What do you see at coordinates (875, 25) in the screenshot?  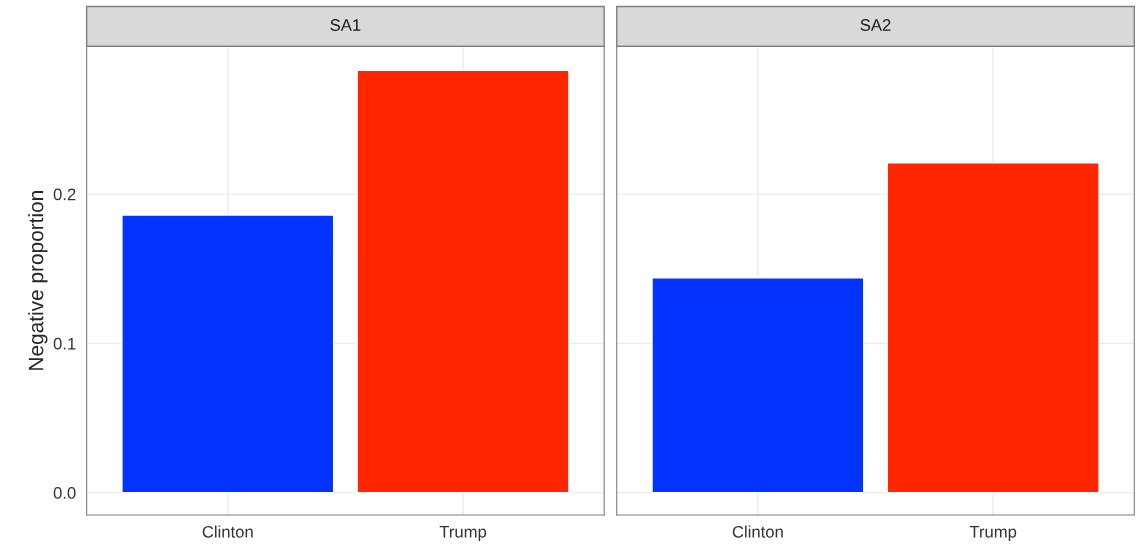 I see `chart-title: SA2` at bounding box center [875, 25].